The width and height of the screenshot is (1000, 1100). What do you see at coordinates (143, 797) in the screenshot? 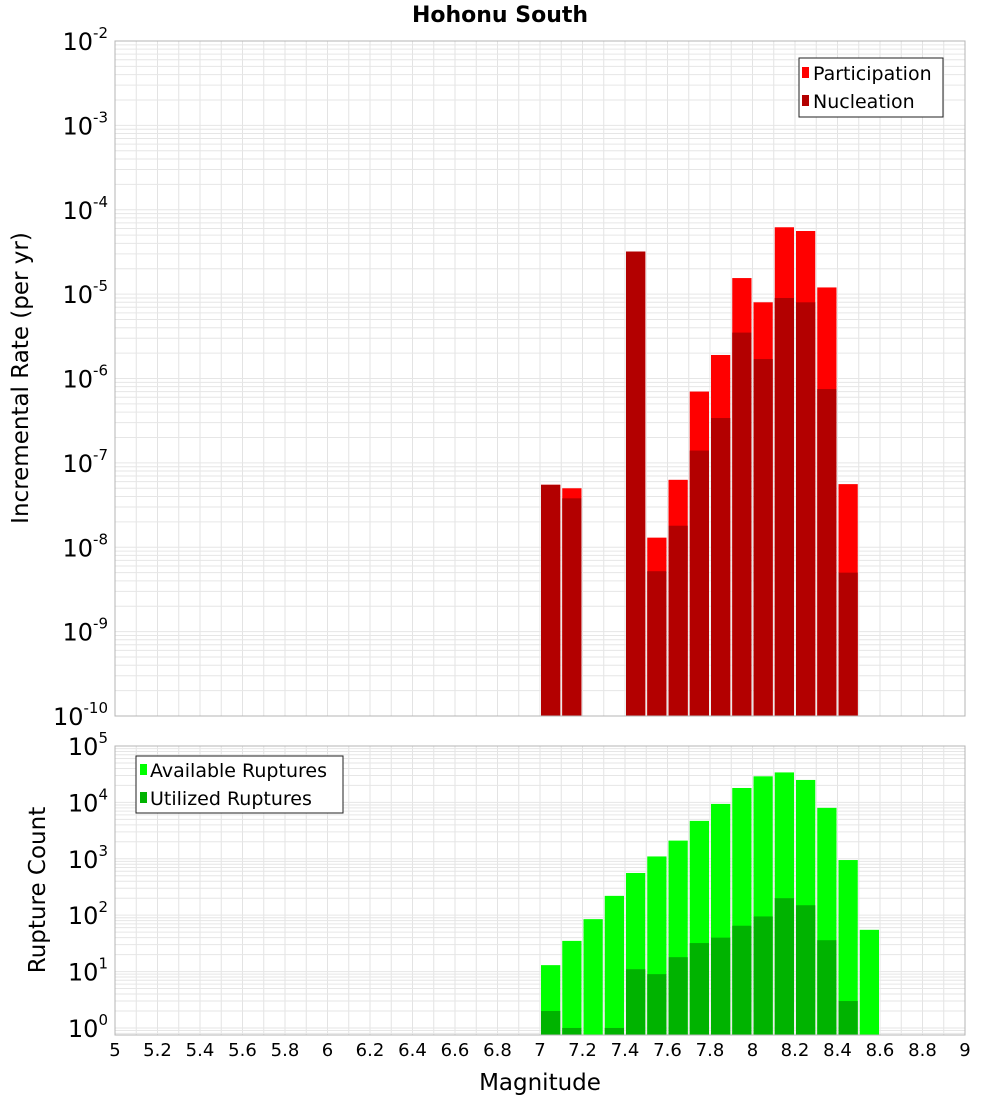
I see `legend-swatch-utilized` at bounding box center [143, 797].